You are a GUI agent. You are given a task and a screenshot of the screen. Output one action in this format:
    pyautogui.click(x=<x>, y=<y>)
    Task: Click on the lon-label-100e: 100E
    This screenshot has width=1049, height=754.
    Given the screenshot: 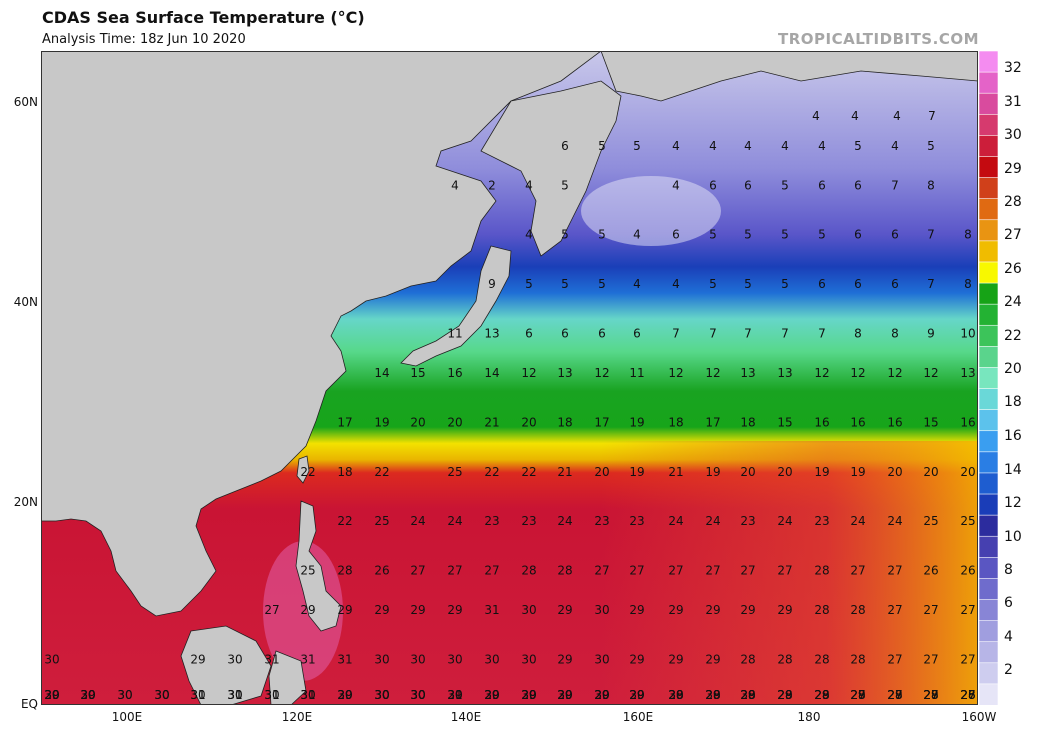 What is the action you would take?
    pyautogui.click(x=127, y=717)
    